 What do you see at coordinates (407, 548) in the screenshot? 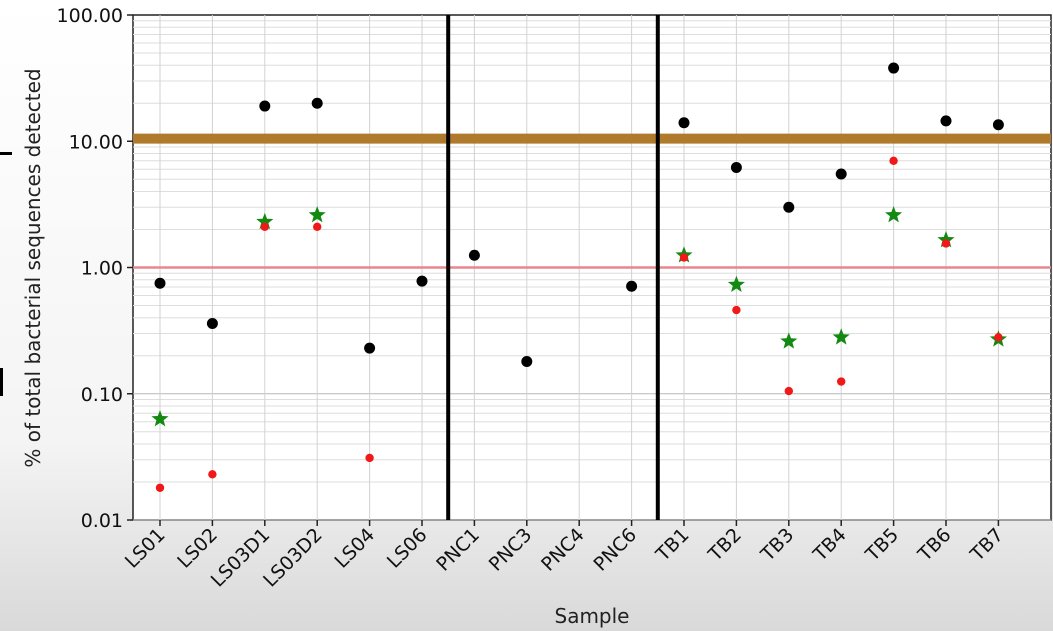
I see `x-tick-label: LS06` at bounding box center [407, 548].